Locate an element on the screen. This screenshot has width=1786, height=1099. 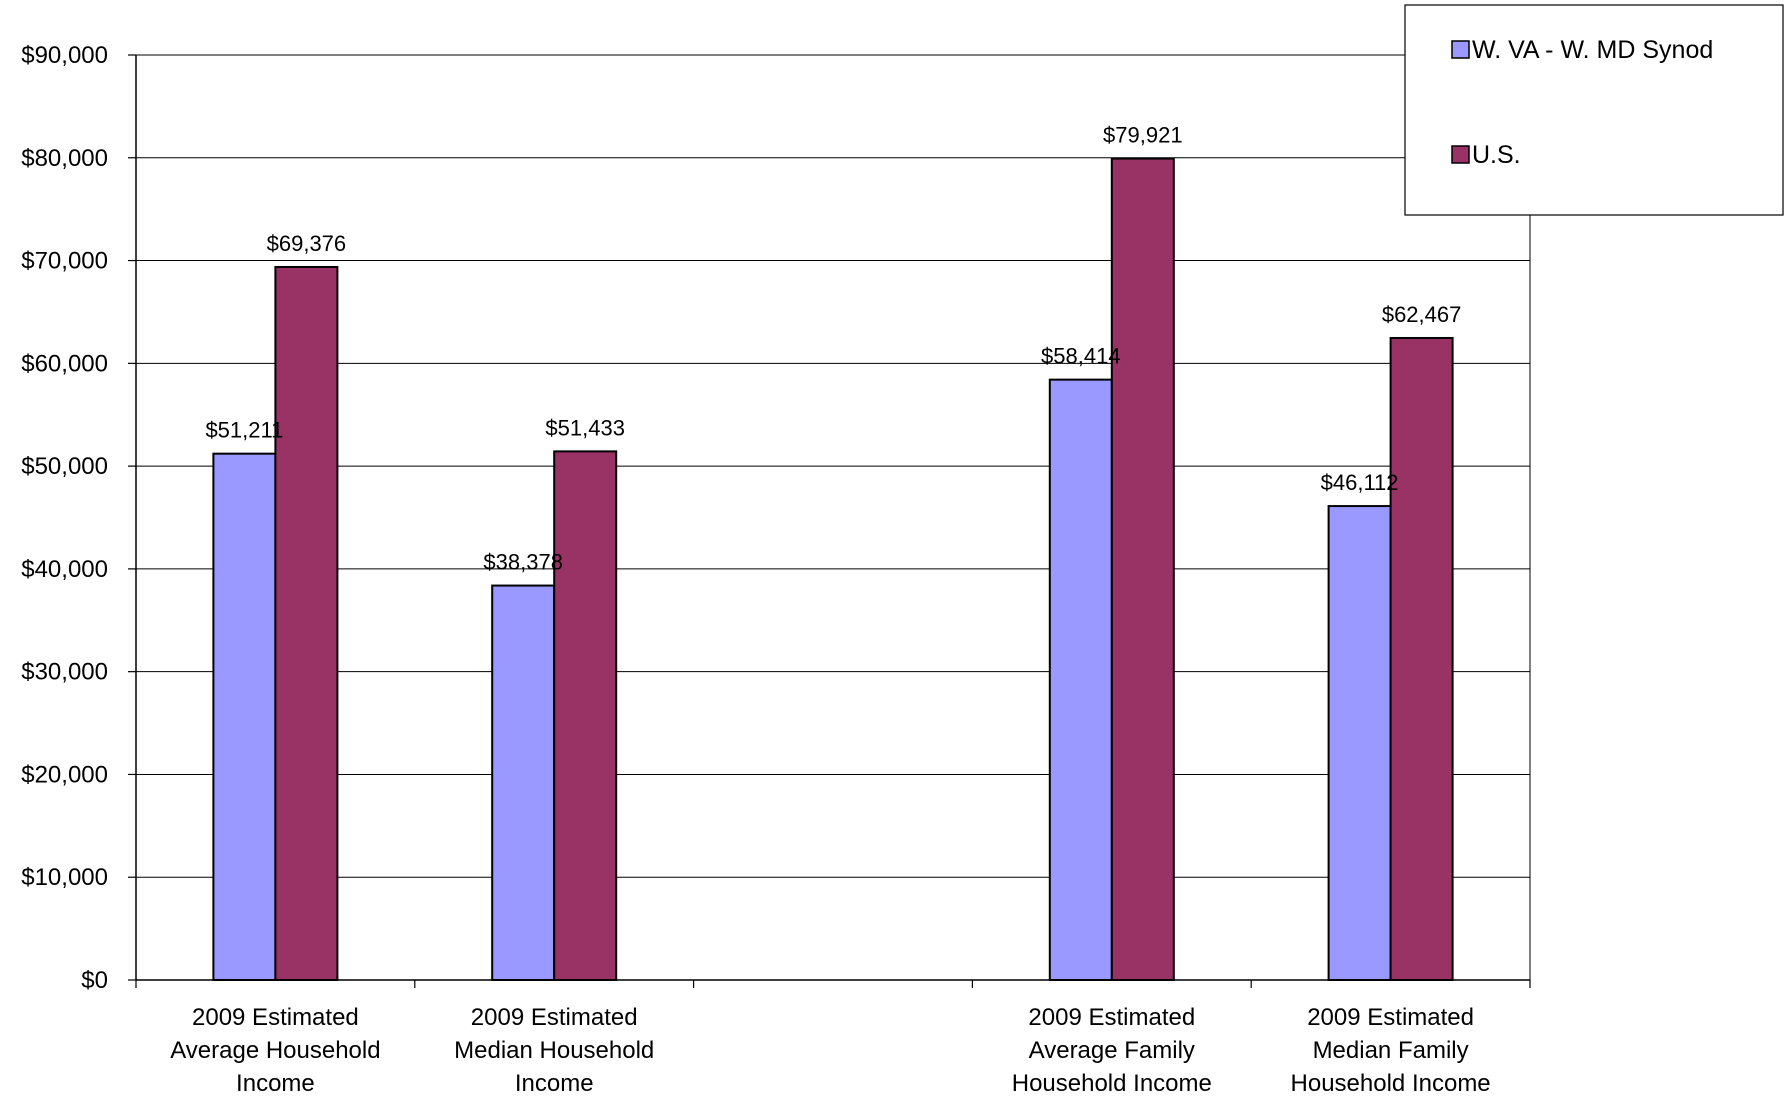
data-label: $58,414 is located at coordinates (1081, 356).